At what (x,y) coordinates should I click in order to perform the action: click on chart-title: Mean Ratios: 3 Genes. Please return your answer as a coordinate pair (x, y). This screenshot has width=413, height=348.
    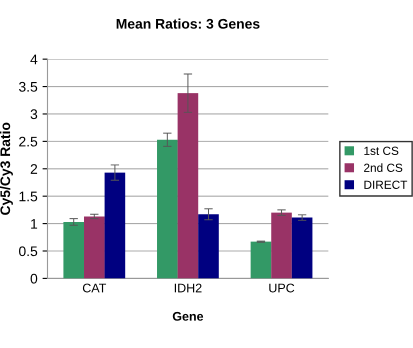
    Looking at the image, I should click on (188, 23).